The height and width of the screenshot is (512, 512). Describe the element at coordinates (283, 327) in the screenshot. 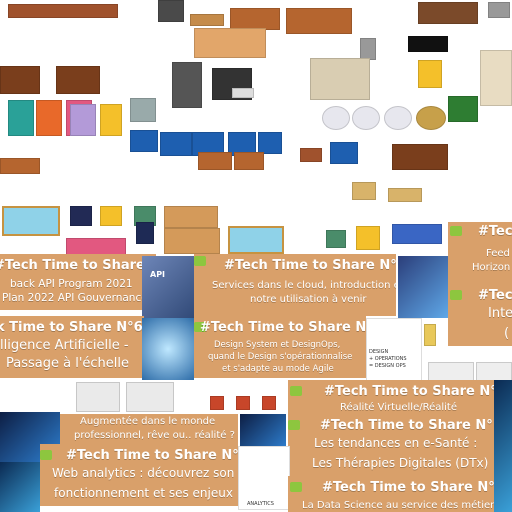

I see `banner-title: #Tech Time to Share N°12` at that location.